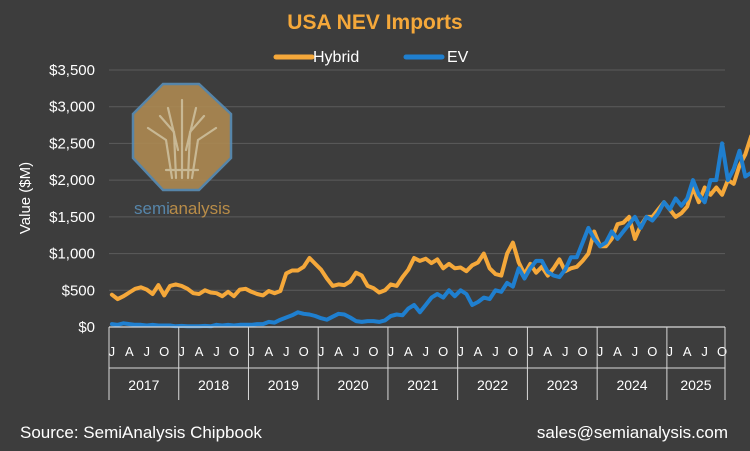 This screenshot has height=451, width=750. What do you see at coordinates (182, 139) in the screenshot?
I see `tree-icon` at bounding box center [182, 139].